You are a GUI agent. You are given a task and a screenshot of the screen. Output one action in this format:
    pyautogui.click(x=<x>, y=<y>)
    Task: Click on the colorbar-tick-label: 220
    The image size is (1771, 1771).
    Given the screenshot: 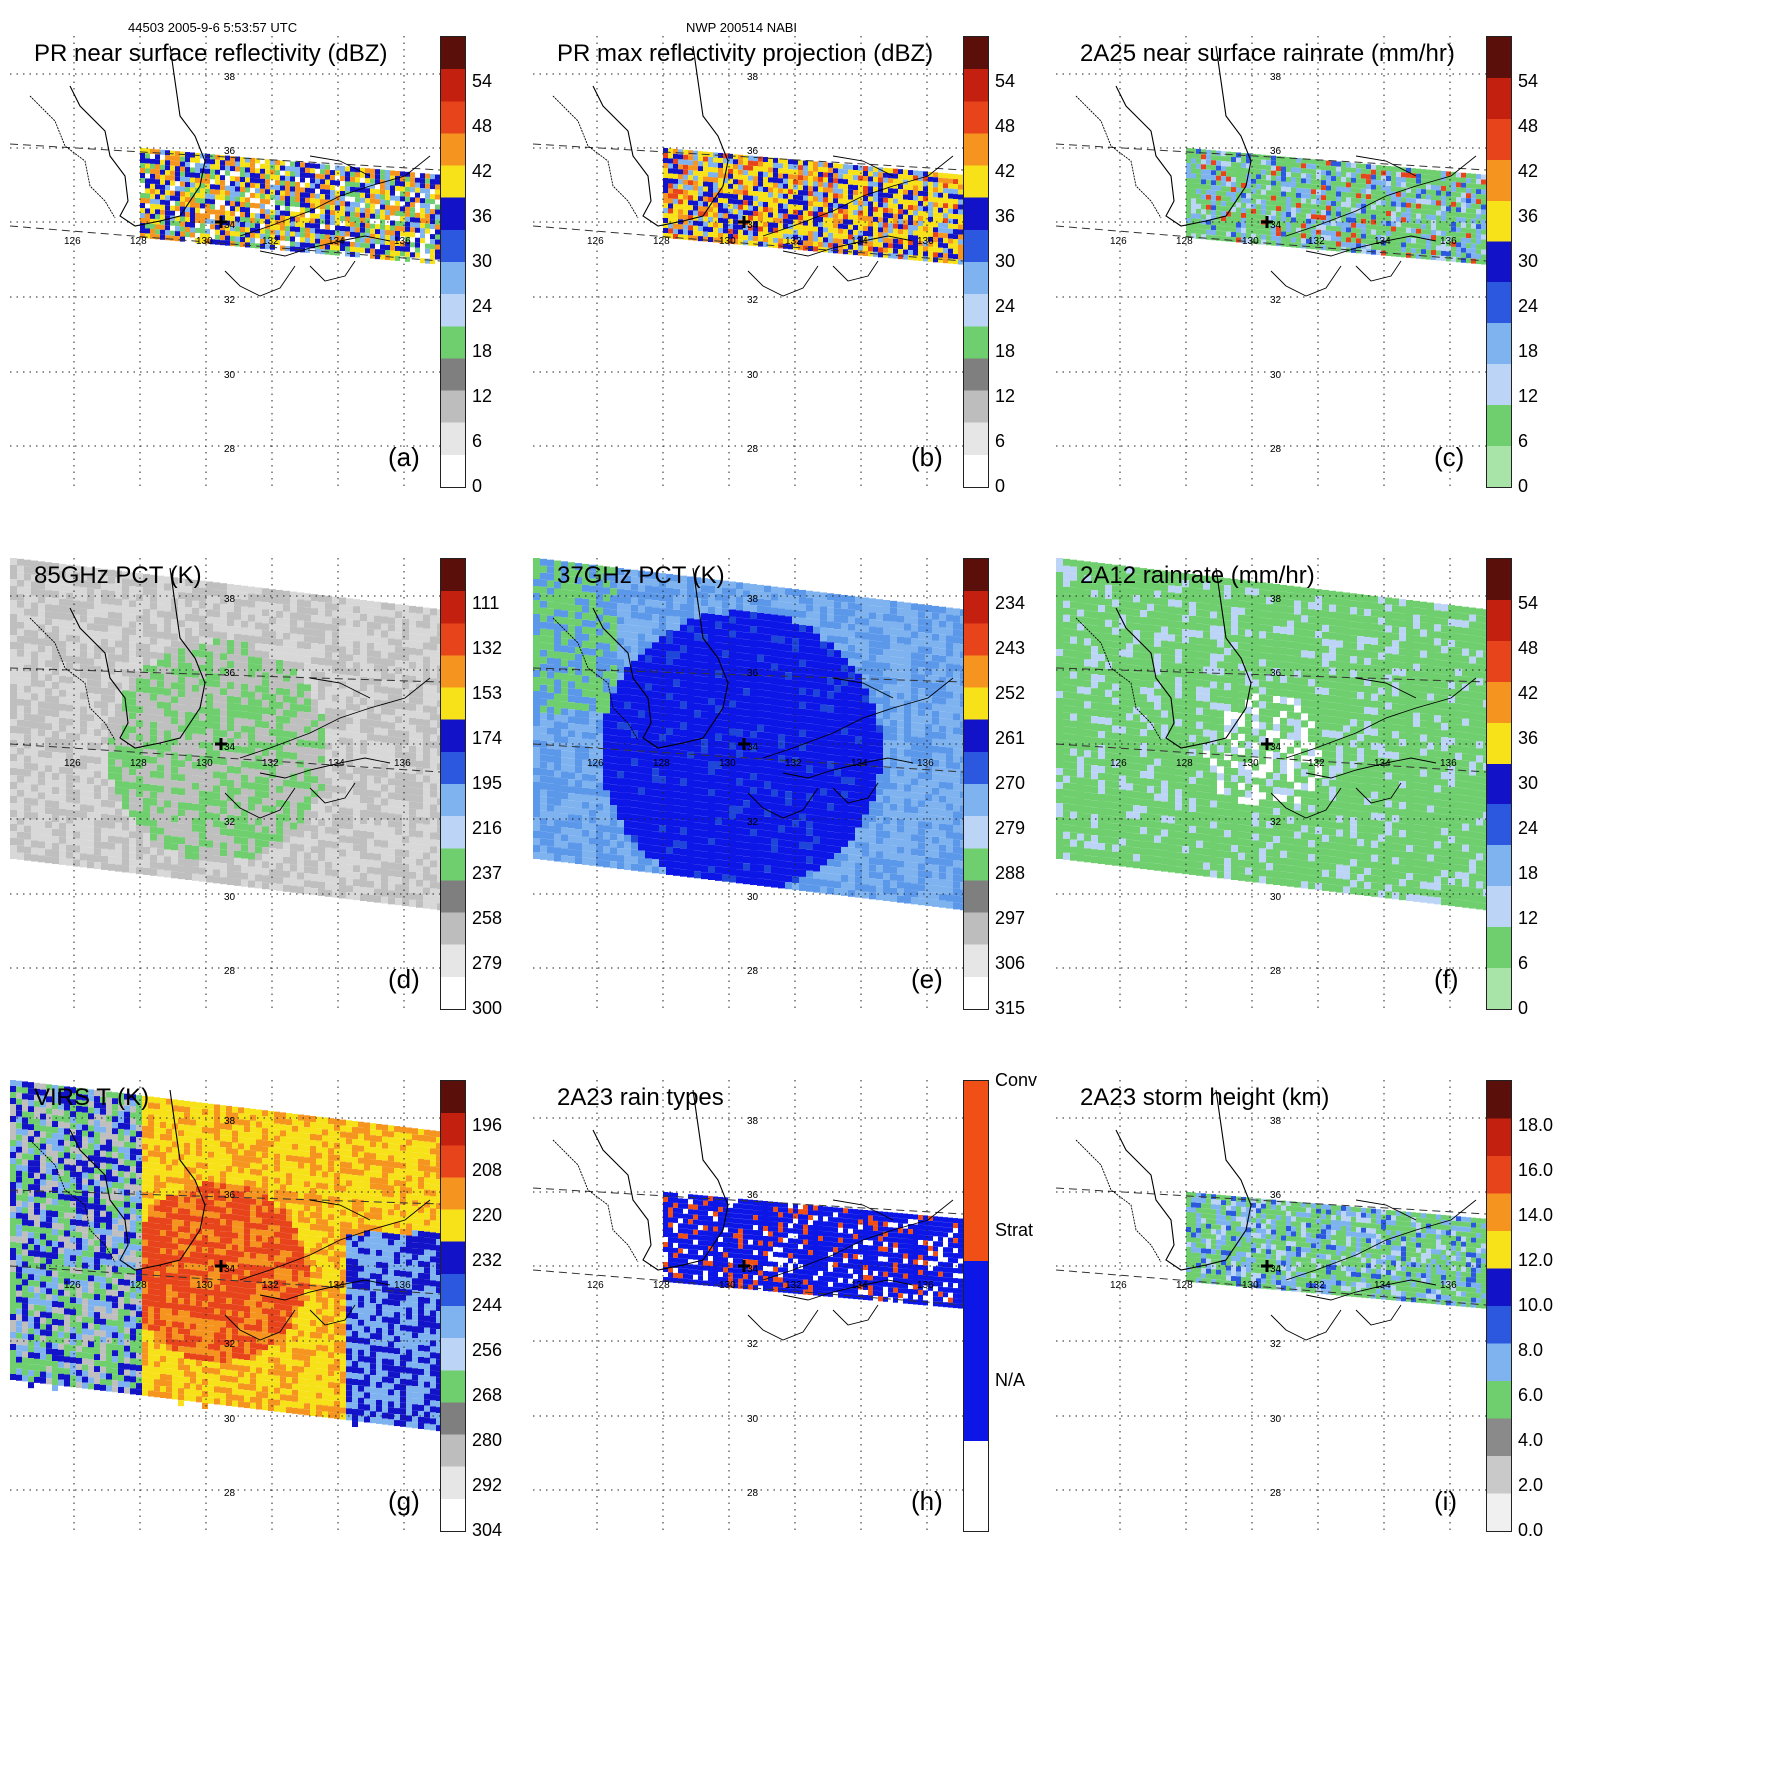 What is the action you would take?
    pyautogui.click(x=487, y=1215)
    